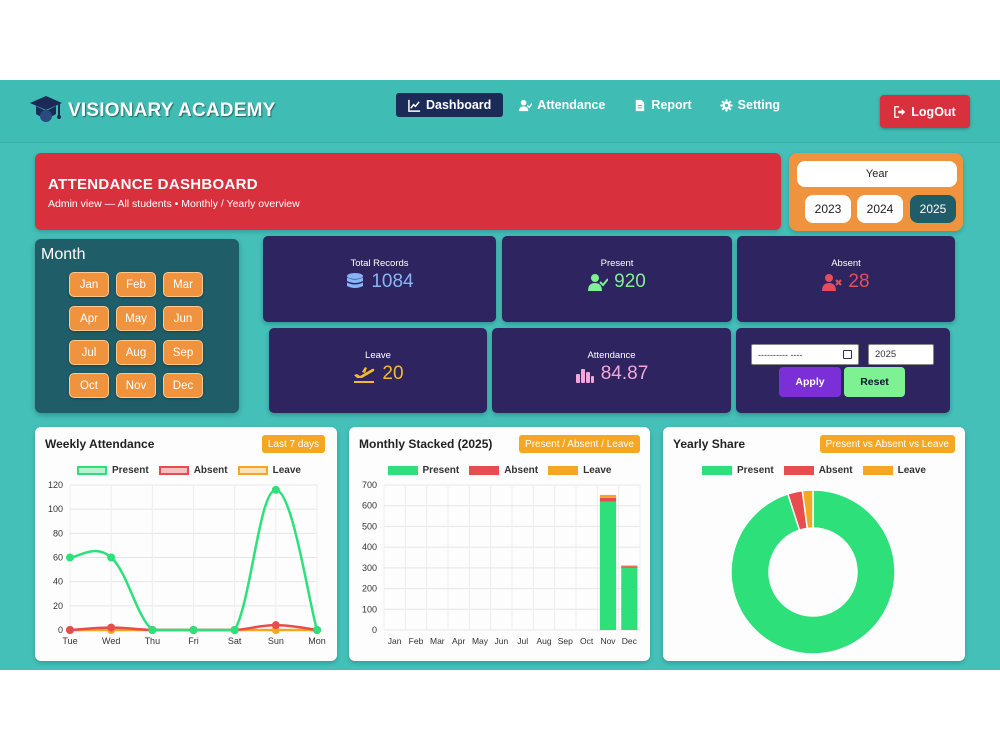 Image resolution: width=1000 pixels, height=750 pixels. Describe the element at coordinates (846, 279) in the screenshot. I see `stat-card-absent: Absent 28` at that location.